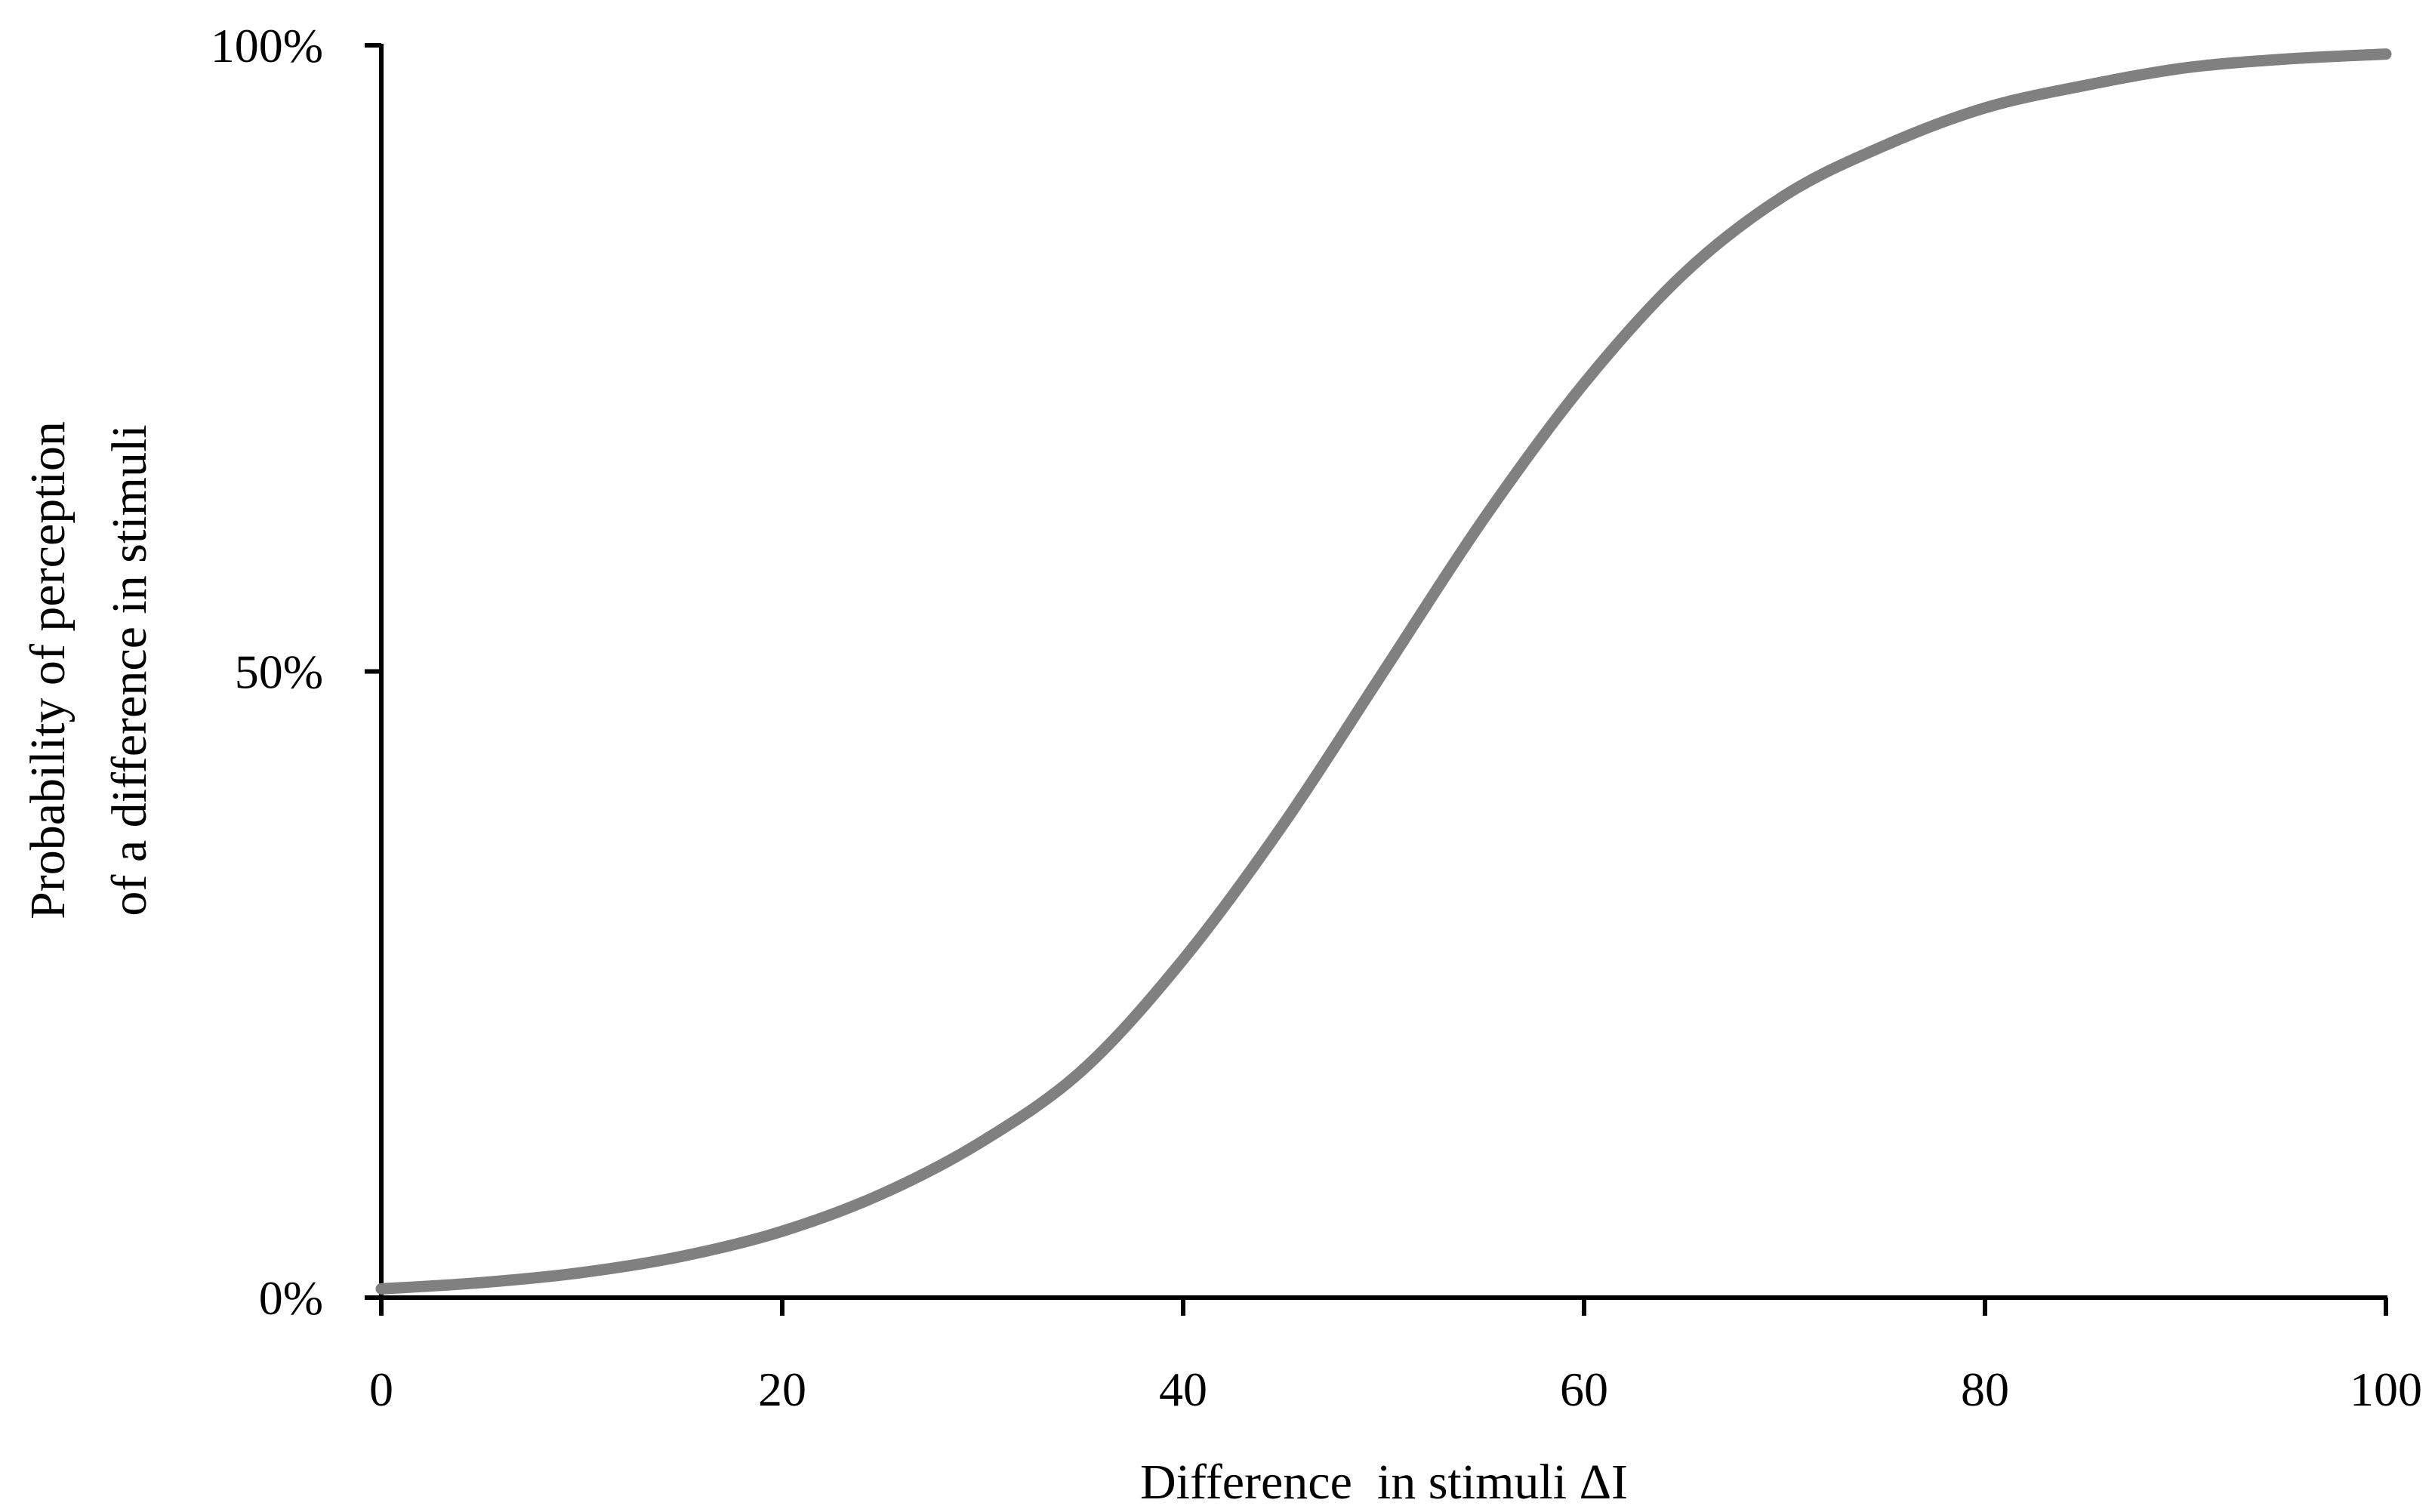 This screenshot has width=2435, height=1512. Describe the element at coordinates (1584, 1389) in the screenshot. I see `x-tick-label: 60` at that location.